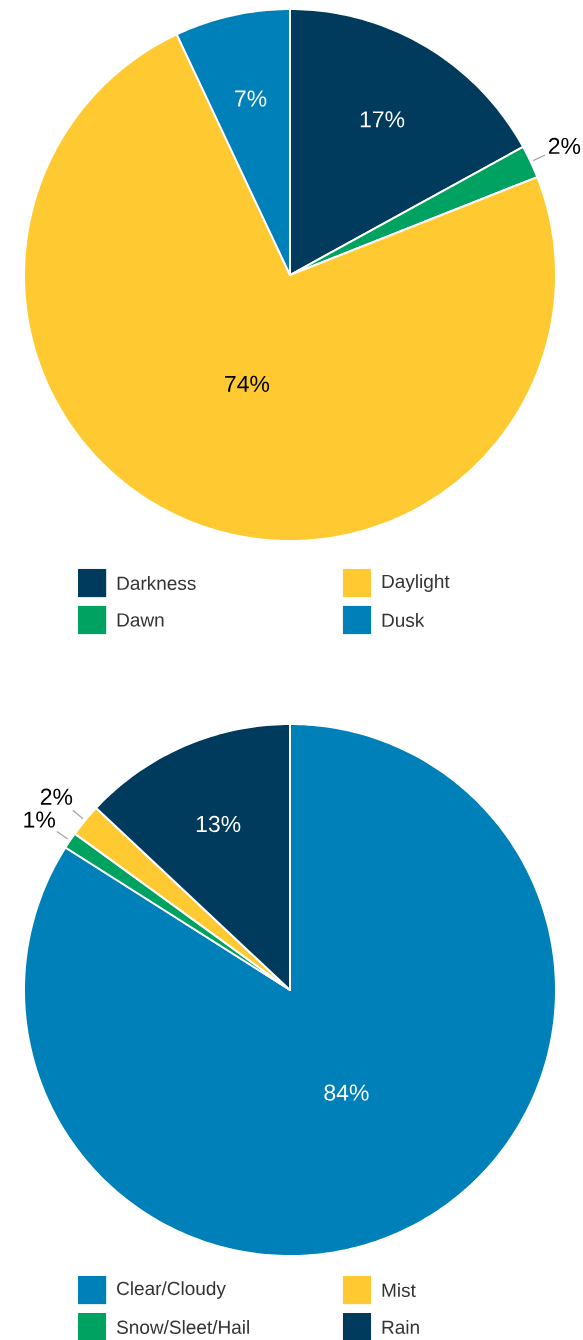 The width and height of the screenshot is (583, 1340). I want to click on legend-label: Clear/Cloudy, so click(171, 1290).